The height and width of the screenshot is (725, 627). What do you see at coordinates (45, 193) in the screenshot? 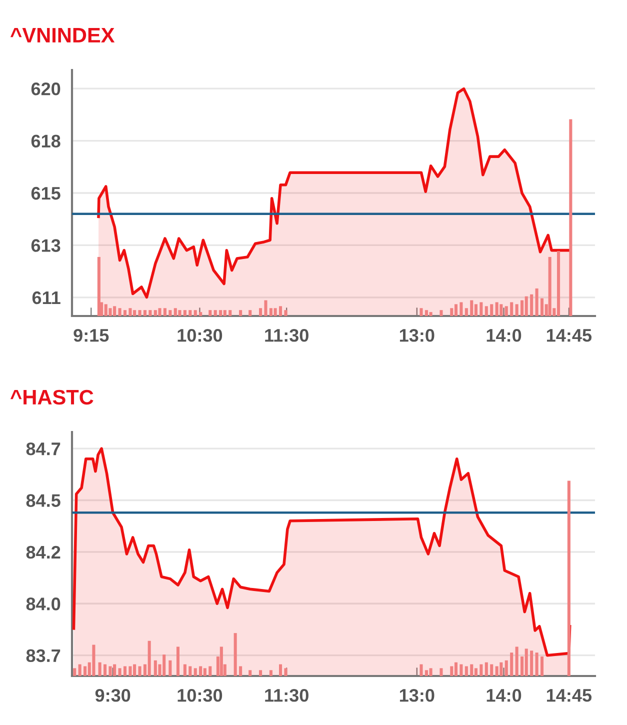
I see `y-tick-label: 615` at bounding box center [45, 193].